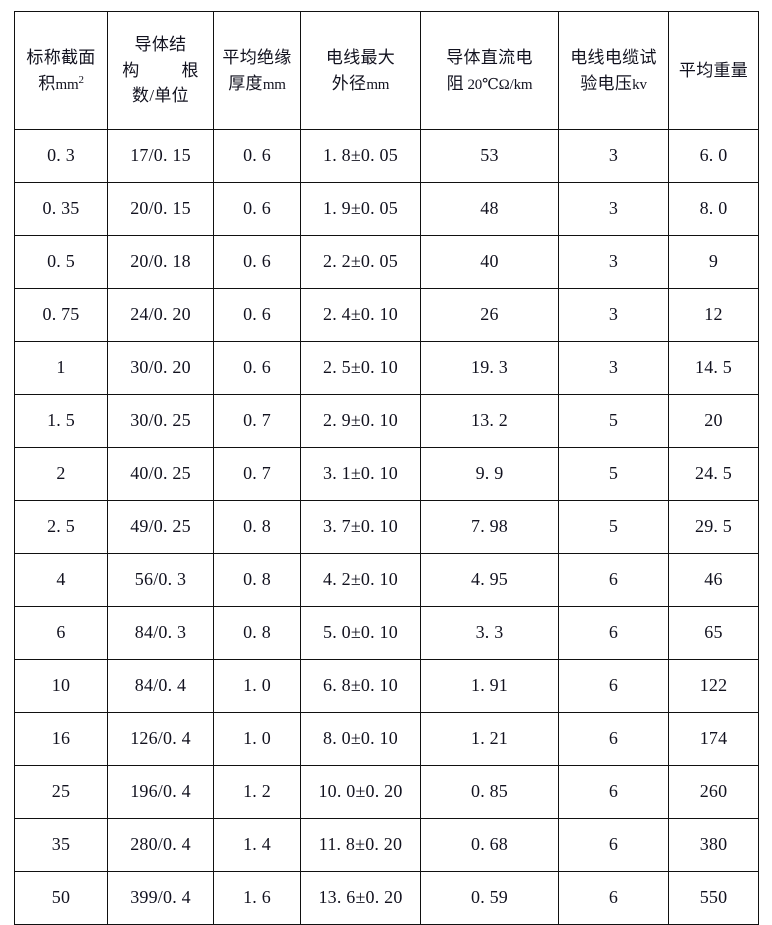 The width and height of the screenshot is (772, 925). Describe the element at coordinates (257, 474) in the screenshot. I see `cell-avg_insulation_thickness: 0. 7` at that location.